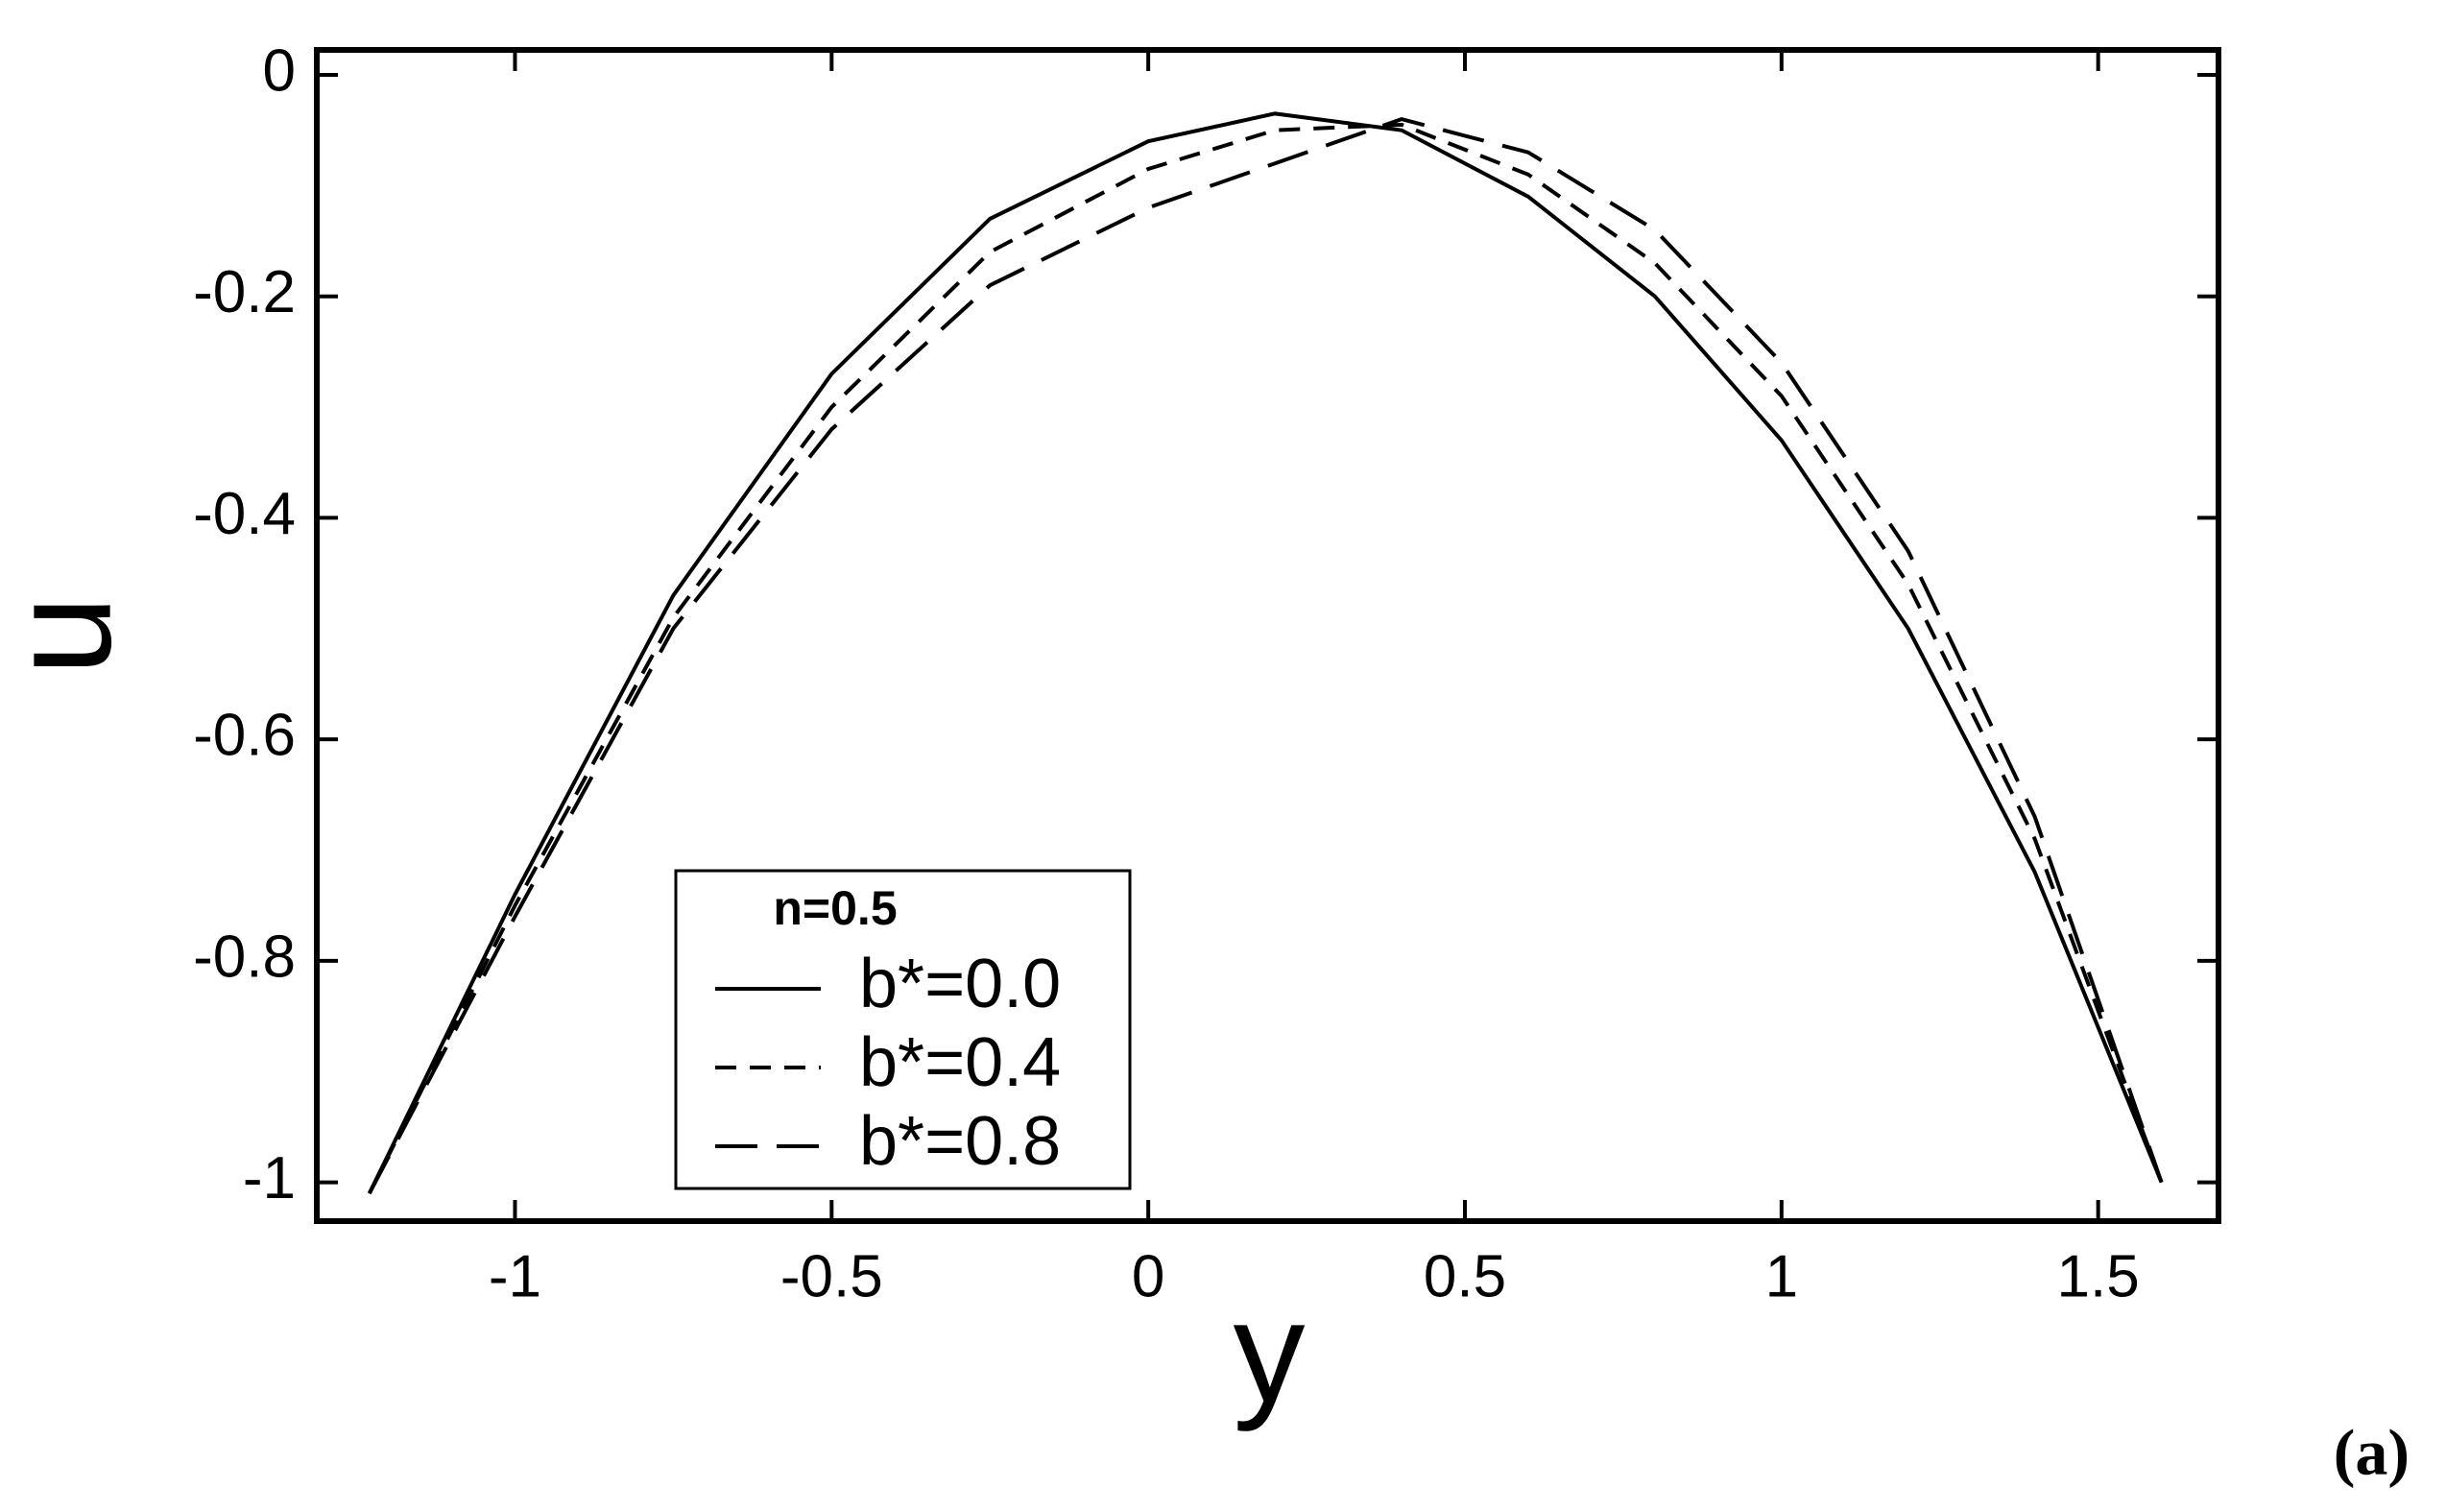 The image size is (2446, 1512). What do you see at coordinates (835, 908) in the screenshot?
I see `legend-title: n=0.5` at bounding box center [835, 908].